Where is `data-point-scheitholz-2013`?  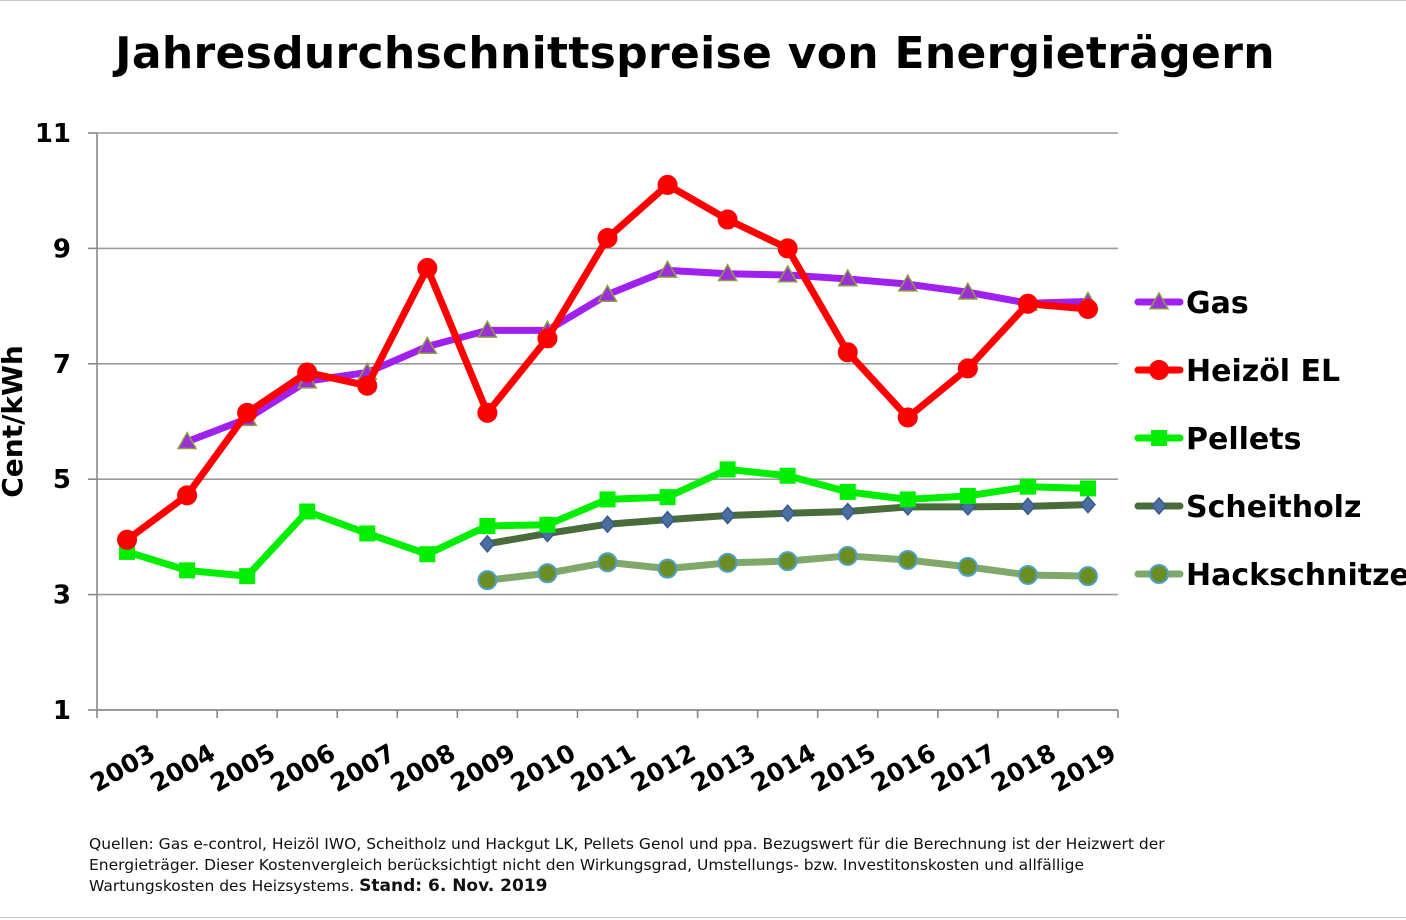 data-point-scheitholz-2013 is located at coordinates (727, 515).